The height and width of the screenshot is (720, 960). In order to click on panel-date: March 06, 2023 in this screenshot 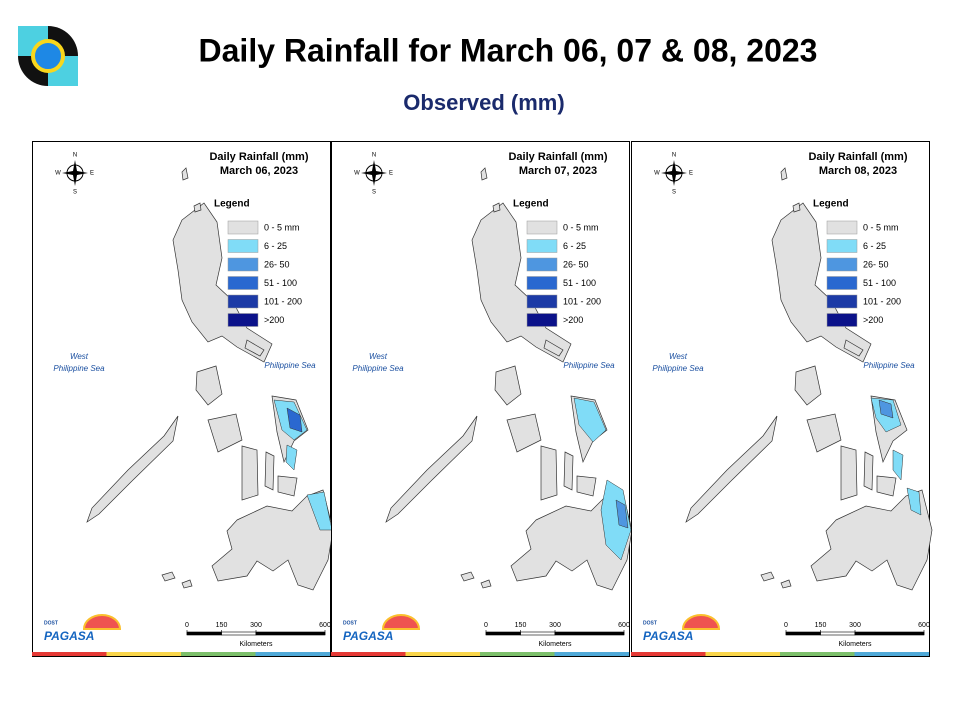, I will do `click(259, 171)`.